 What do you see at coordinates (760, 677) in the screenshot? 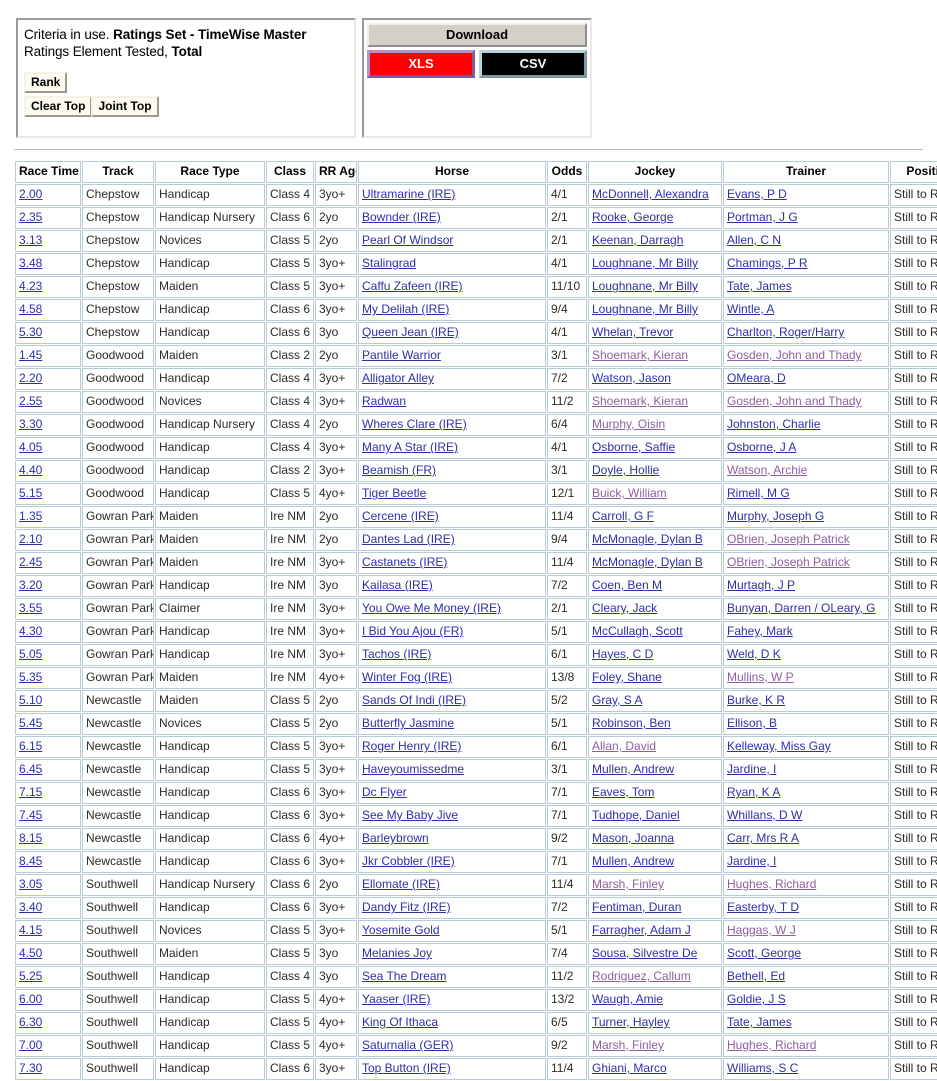
I see `trainer-link: Mullins, W P` at bounding box center [760, 677].